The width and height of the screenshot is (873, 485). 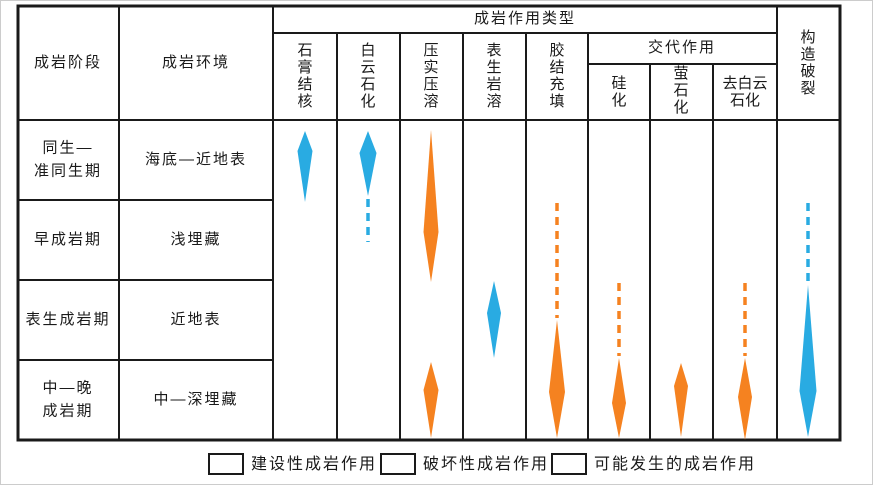 What do you see at coordinates (196, 239) in the screenshot?
I see `row-environment-shallow: 浅埋藏` at bounding box center [196, 239].